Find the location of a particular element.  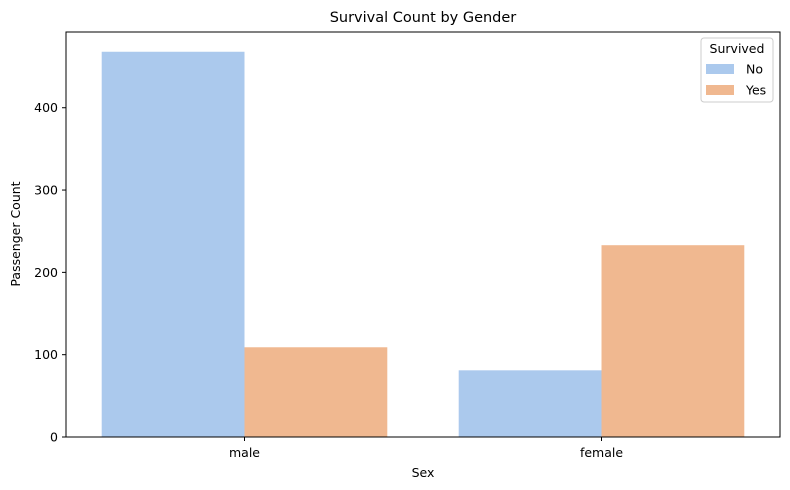

y-tick-label: 300 is located at coordinates (46, 190).